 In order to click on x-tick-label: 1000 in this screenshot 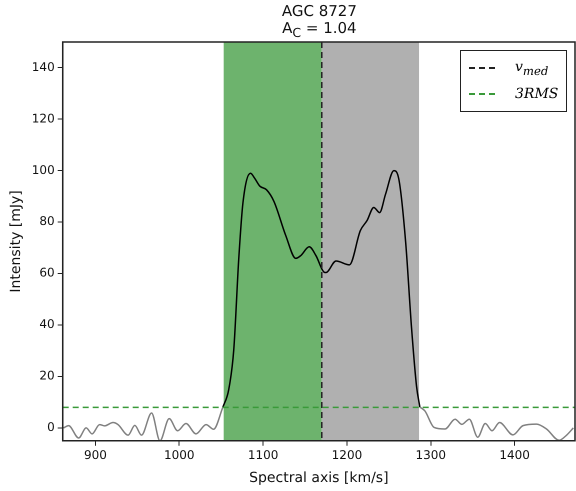, I will do `click(179, 455)`.